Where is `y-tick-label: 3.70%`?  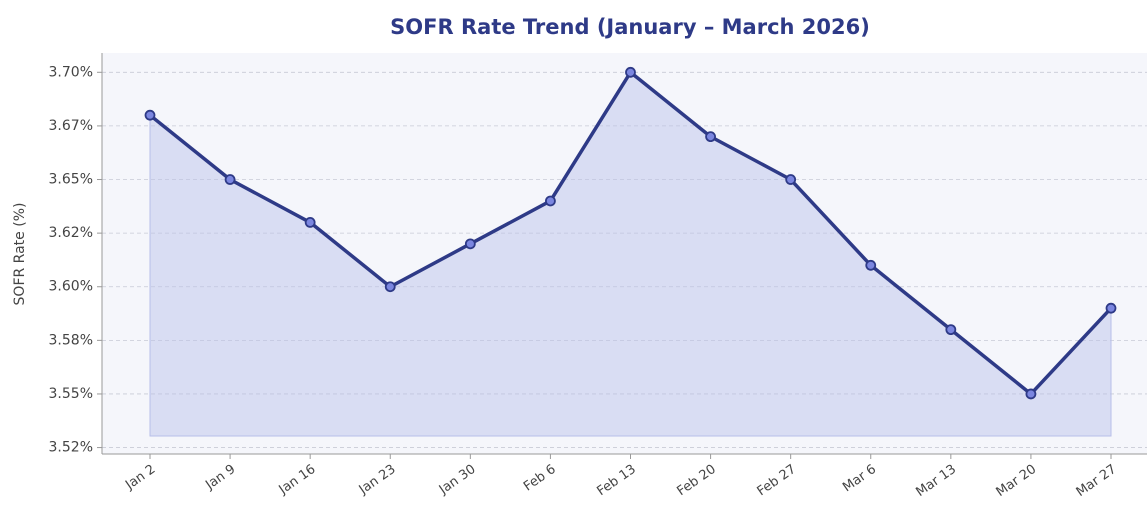 y-tick-label: 3.70% is located at coordinates (71, 72).